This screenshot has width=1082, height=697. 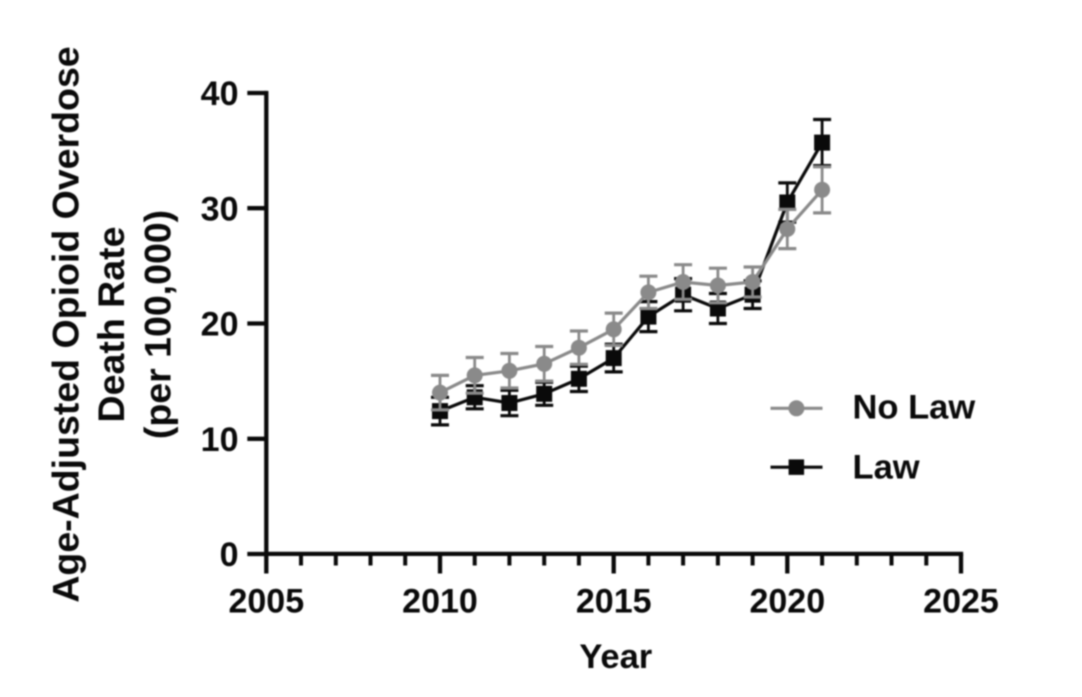 I want to click on svg-text: 0, so click(x=229, y=555).